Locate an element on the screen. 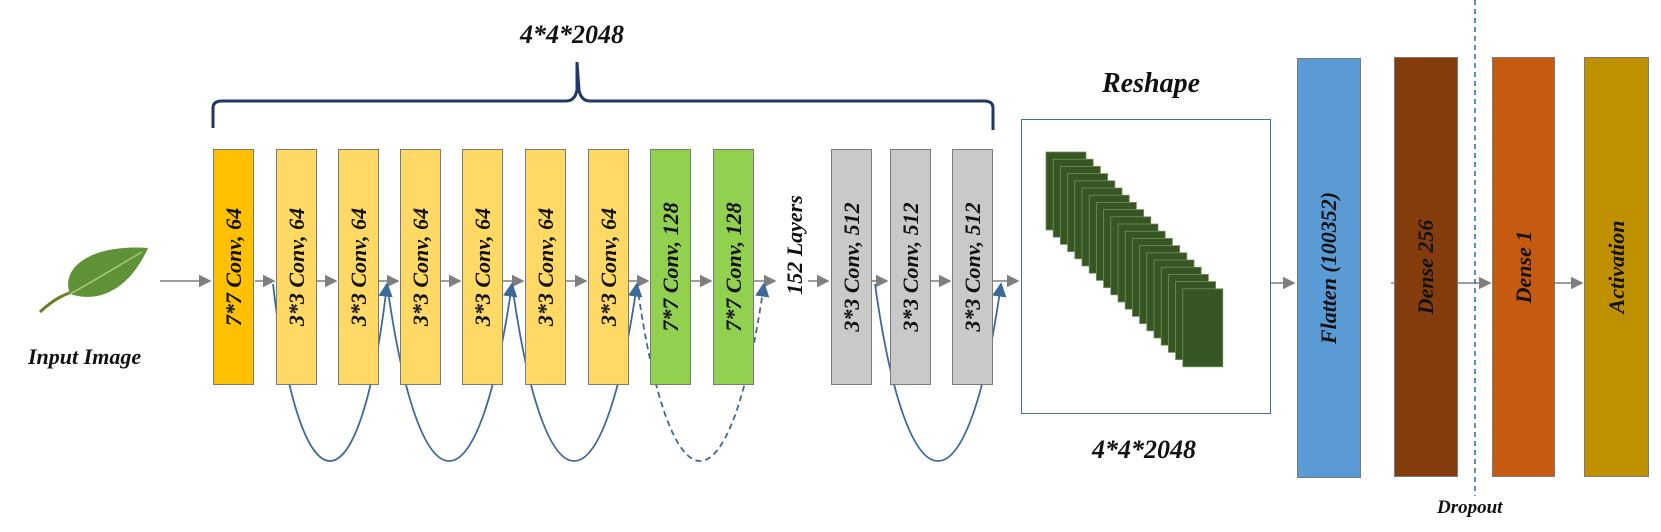 Image resolution: width=1661 pixels, height=532 pixels. reshape-title: Reshape is located at coordinates (1151, 83).